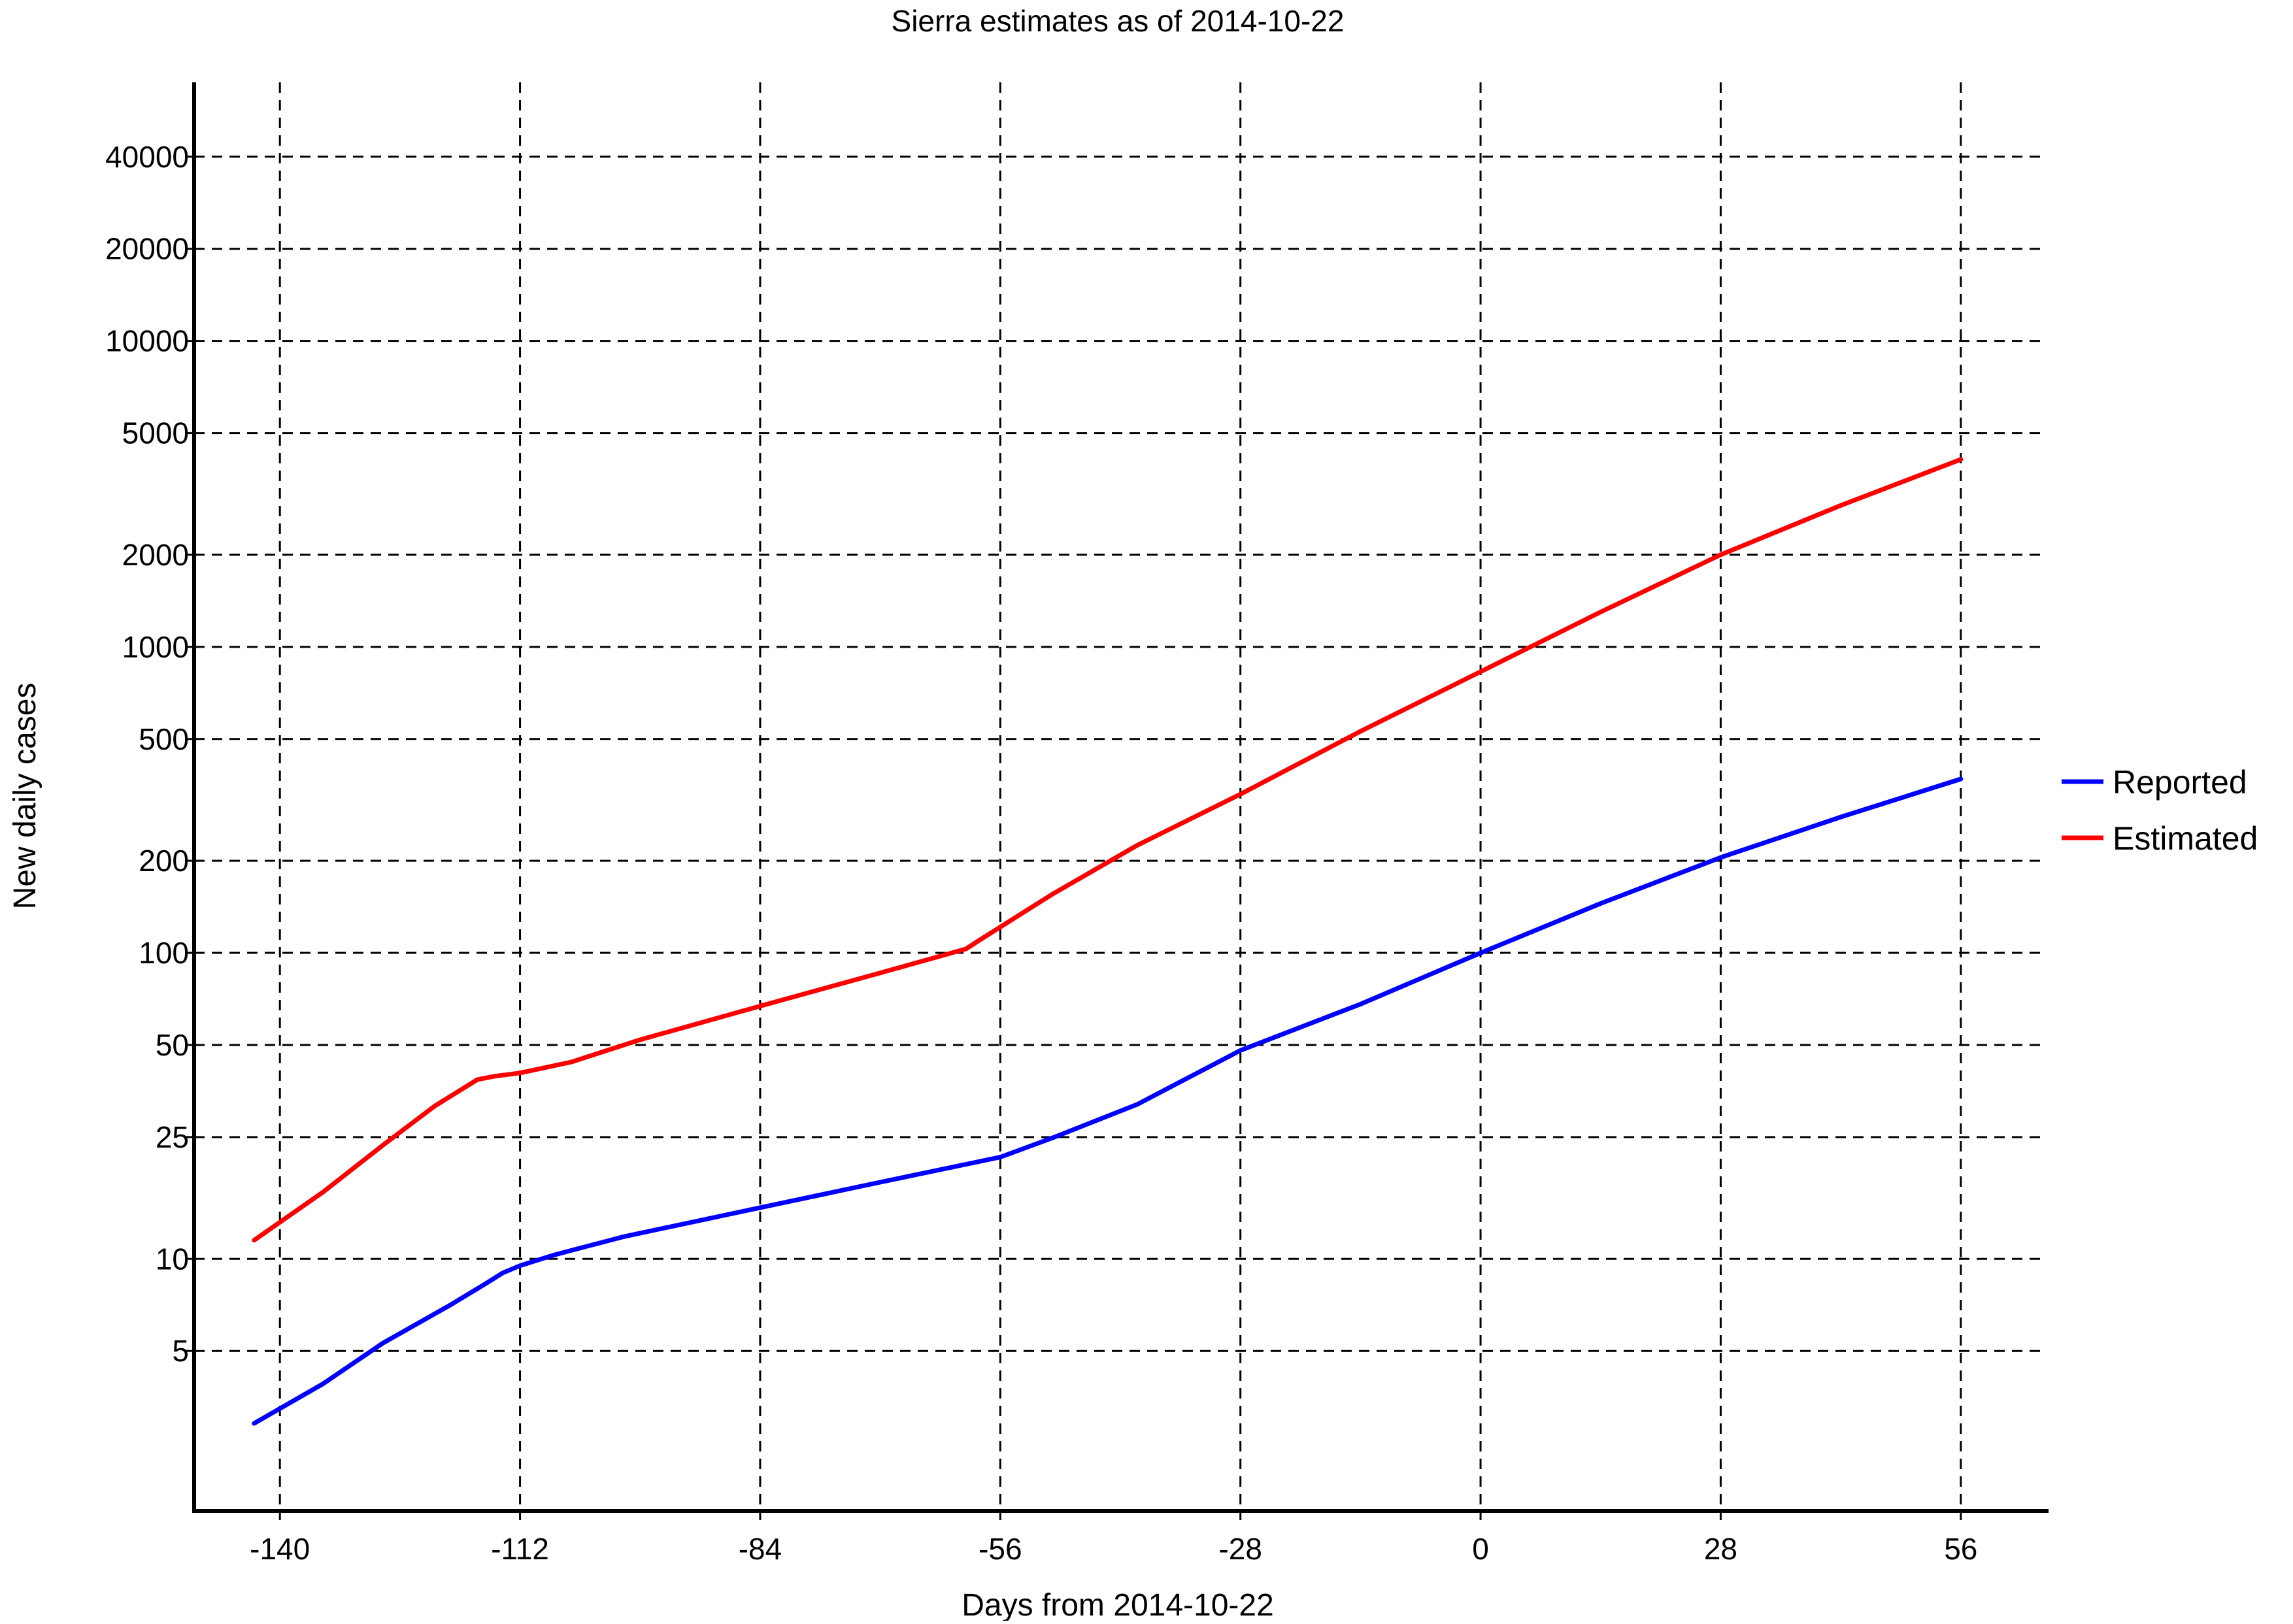  Describe the element at coordinates (1720, 1549) in the screenshot. I see `x-tick-label: 28` at that location.